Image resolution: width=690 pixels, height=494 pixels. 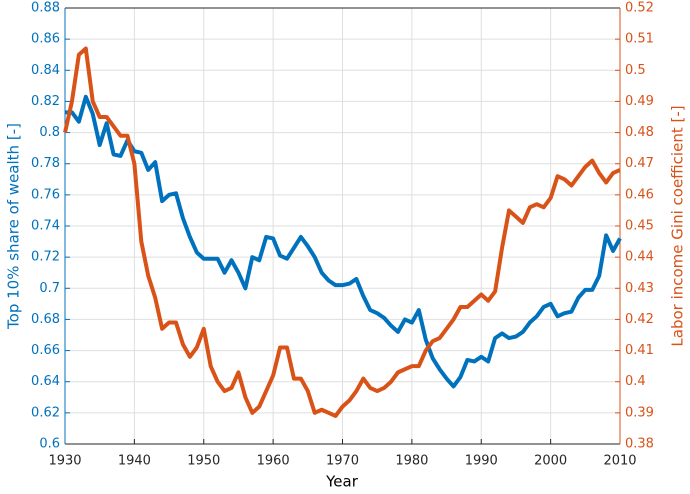 What do you see at coordinates (45, 319) in the screenshot?
I see `y-tick-label: 0.68` at bounding box center [45, 319].